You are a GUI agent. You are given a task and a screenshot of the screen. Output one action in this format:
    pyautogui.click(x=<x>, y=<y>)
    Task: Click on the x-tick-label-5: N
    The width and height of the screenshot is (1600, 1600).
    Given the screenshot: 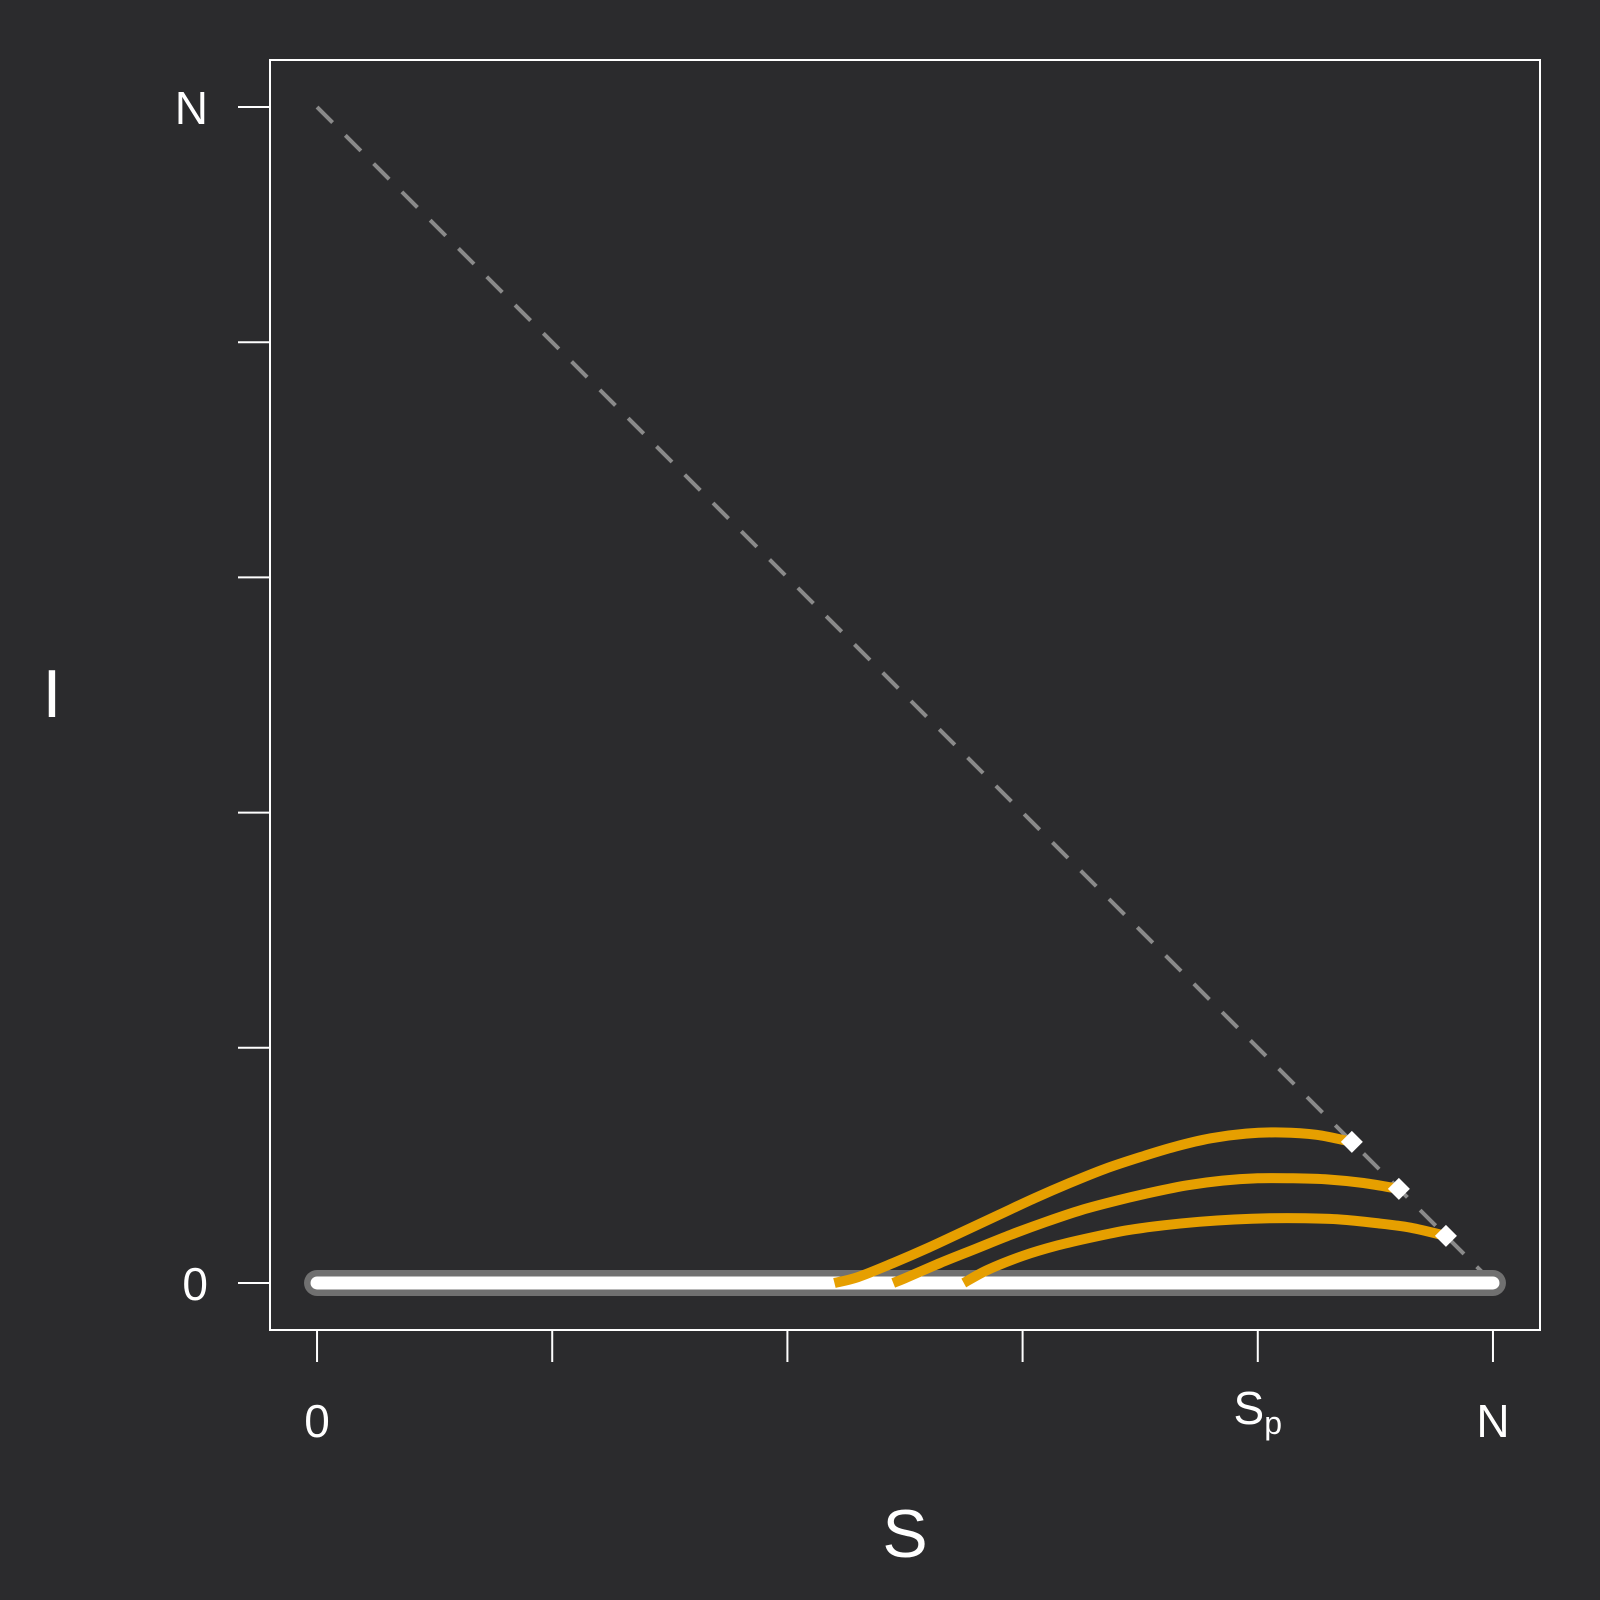 What is the action you would take?
    pyautogui.click(x=1492, y=1421)
    